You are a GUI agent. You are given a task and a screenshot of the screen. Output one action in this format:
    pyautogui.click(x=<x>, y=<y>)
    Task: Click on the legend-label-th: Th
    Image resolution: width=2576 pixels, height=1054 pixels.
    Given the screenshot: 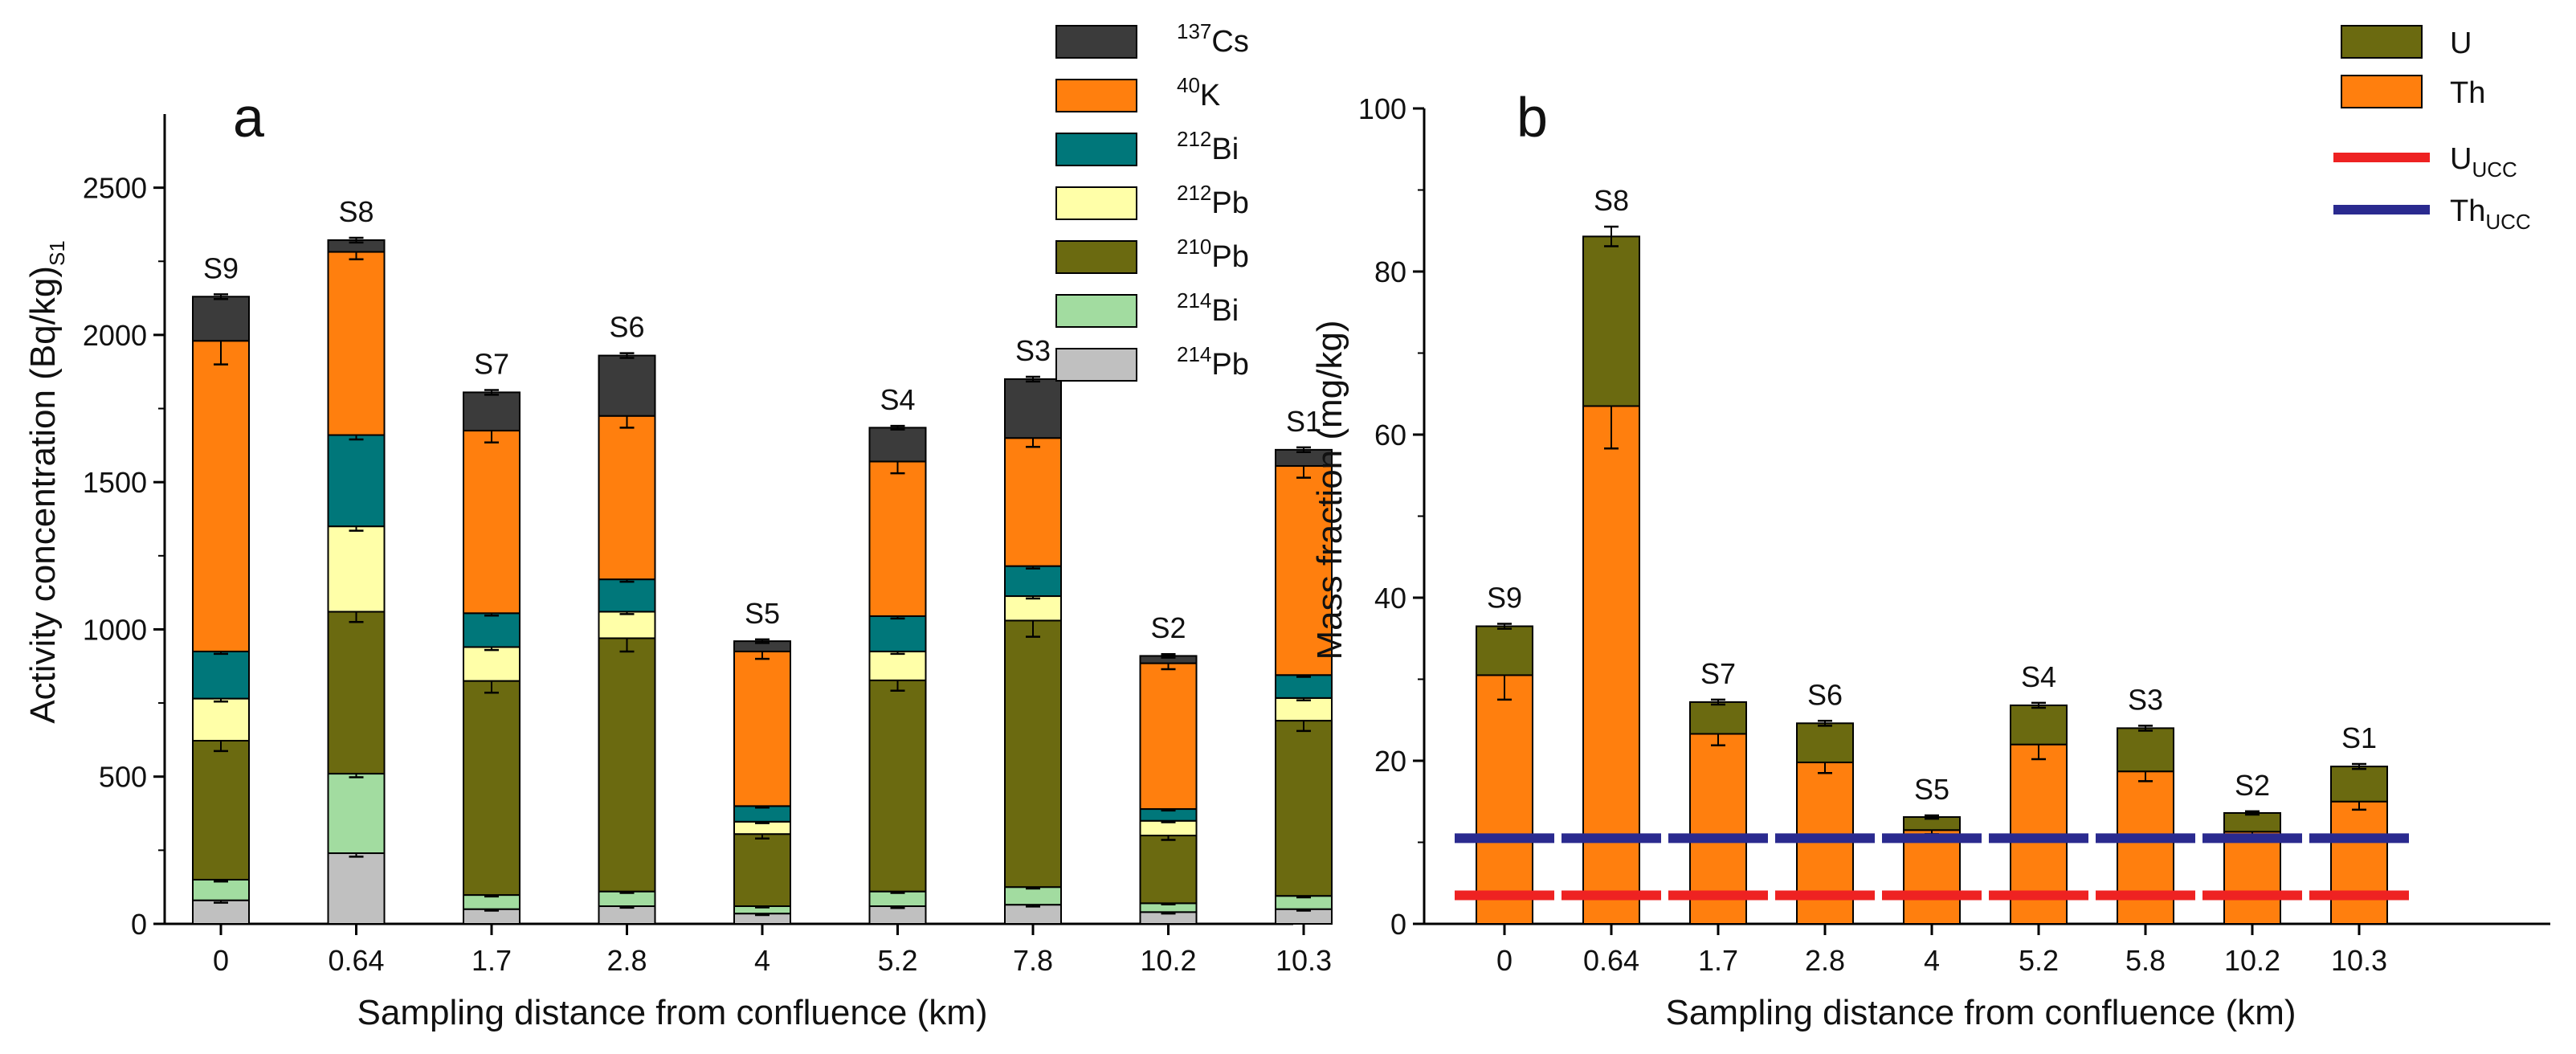 What is the action you would take?
    pyautogui.click(x=2467, y=93)
    